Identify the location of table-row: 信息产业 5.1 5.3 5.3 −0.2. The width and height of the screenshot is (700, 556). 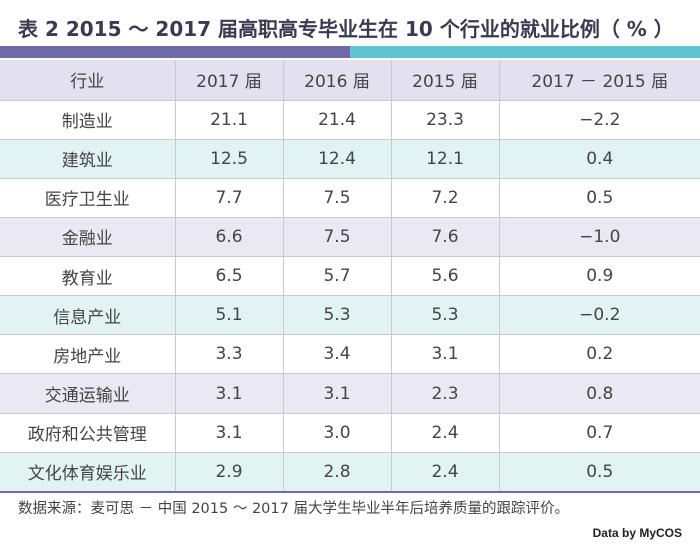
(350, 315).